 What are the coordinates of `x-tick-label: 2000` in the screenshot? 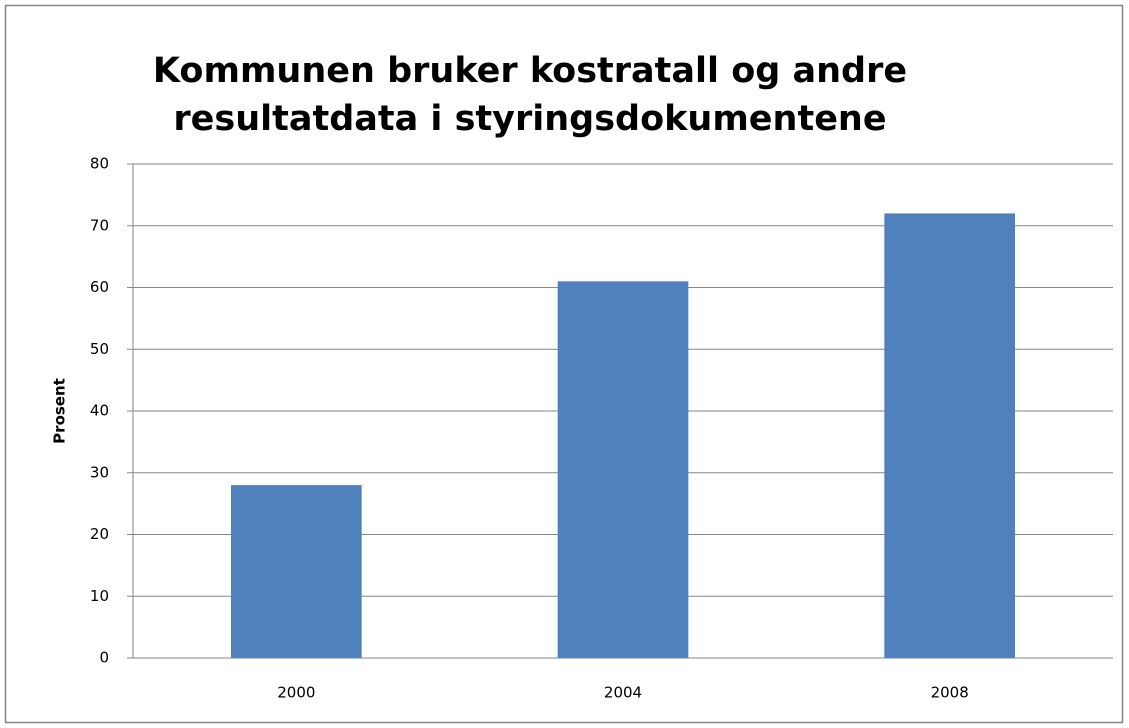 It's located at (296, 693).